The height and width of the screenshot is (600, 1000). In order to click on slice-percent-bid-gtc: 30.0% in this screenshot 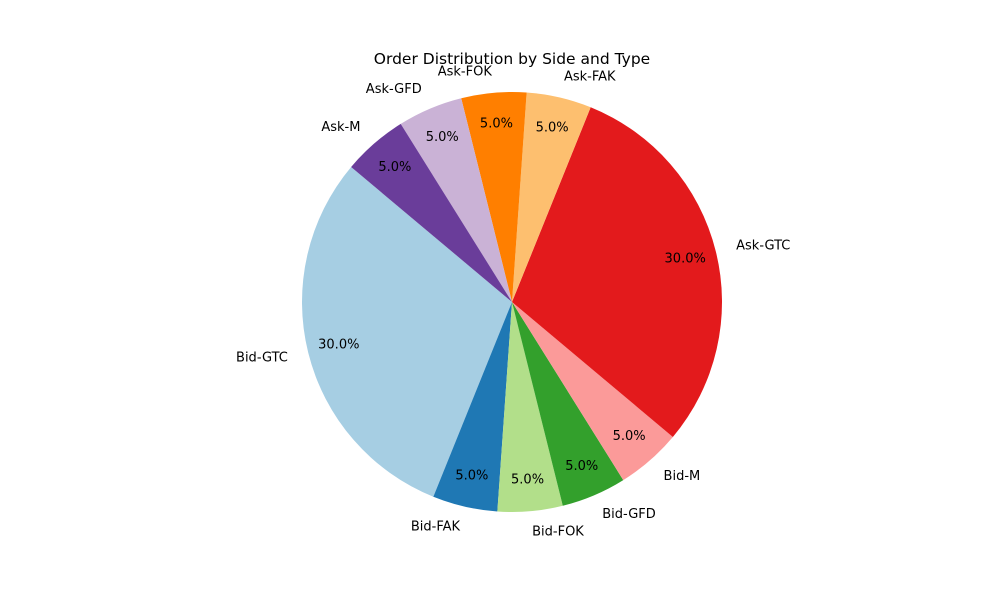, I will do `click(338, 345)`.